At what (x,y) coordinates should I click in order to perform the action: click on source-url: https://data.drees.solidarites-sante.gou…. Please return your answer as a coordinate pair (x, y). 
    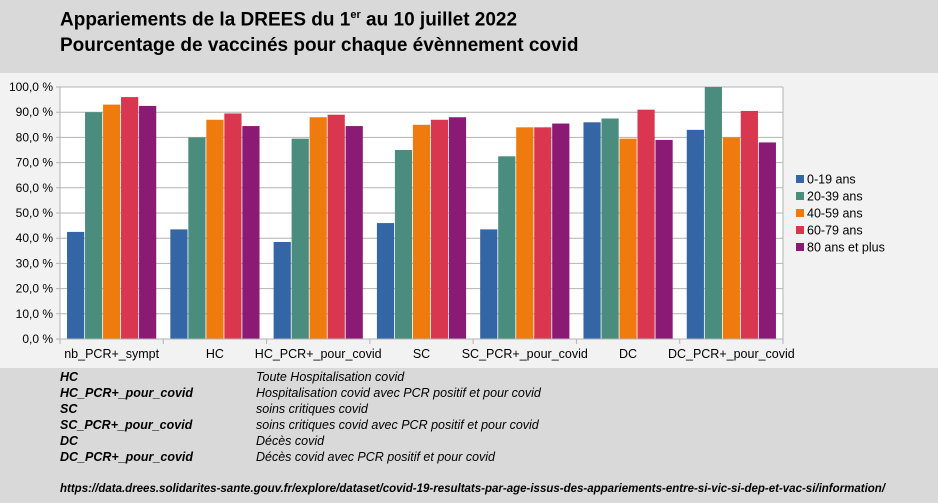
    Looking at the image, I should click on (473, 489).